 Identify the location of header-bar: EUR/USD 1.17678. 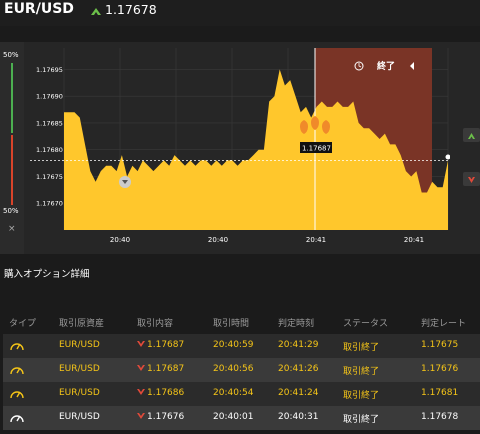
(240, 13).